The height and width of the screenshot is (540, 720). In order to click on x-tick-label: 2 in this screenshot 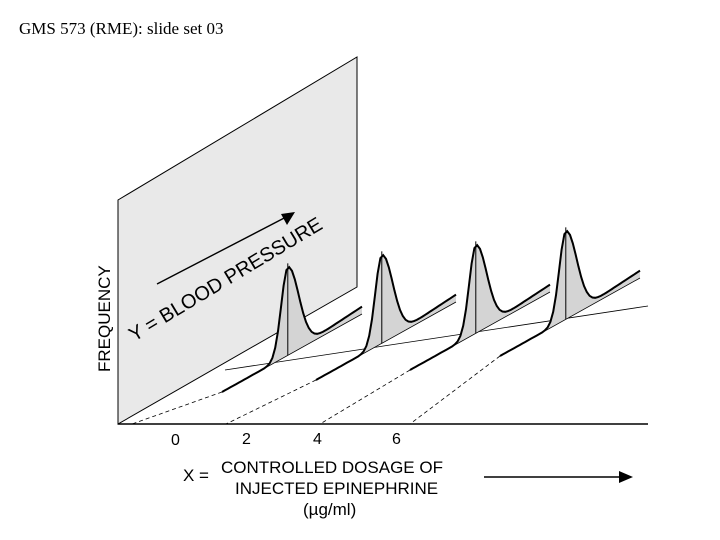, I will do `click(246, 439)`.